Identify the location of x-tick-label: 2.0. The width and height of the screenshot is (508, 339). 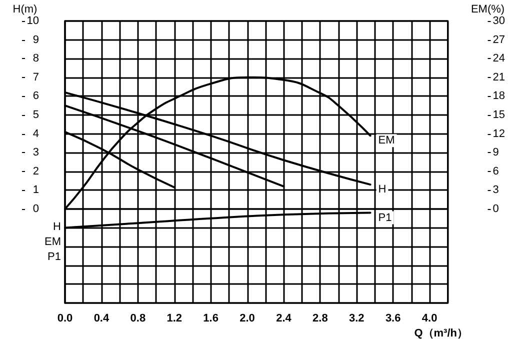
(247, 318).